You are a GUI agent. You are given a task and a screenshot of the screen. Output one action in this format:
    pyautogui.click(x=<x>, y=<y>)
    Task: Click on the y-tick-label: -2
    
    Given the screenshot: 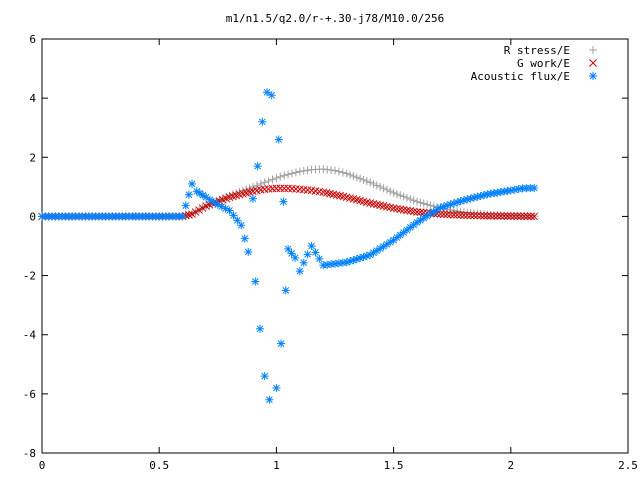 What is the action you would take?
    pyautogui.click(x=29, y=276)
    